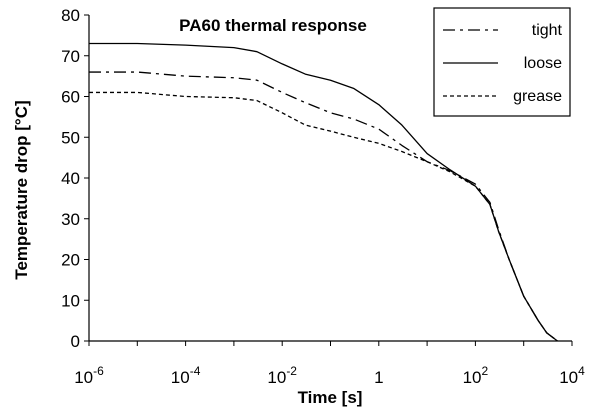  I want to click on y-tick-label: 40, so click(70, 178).